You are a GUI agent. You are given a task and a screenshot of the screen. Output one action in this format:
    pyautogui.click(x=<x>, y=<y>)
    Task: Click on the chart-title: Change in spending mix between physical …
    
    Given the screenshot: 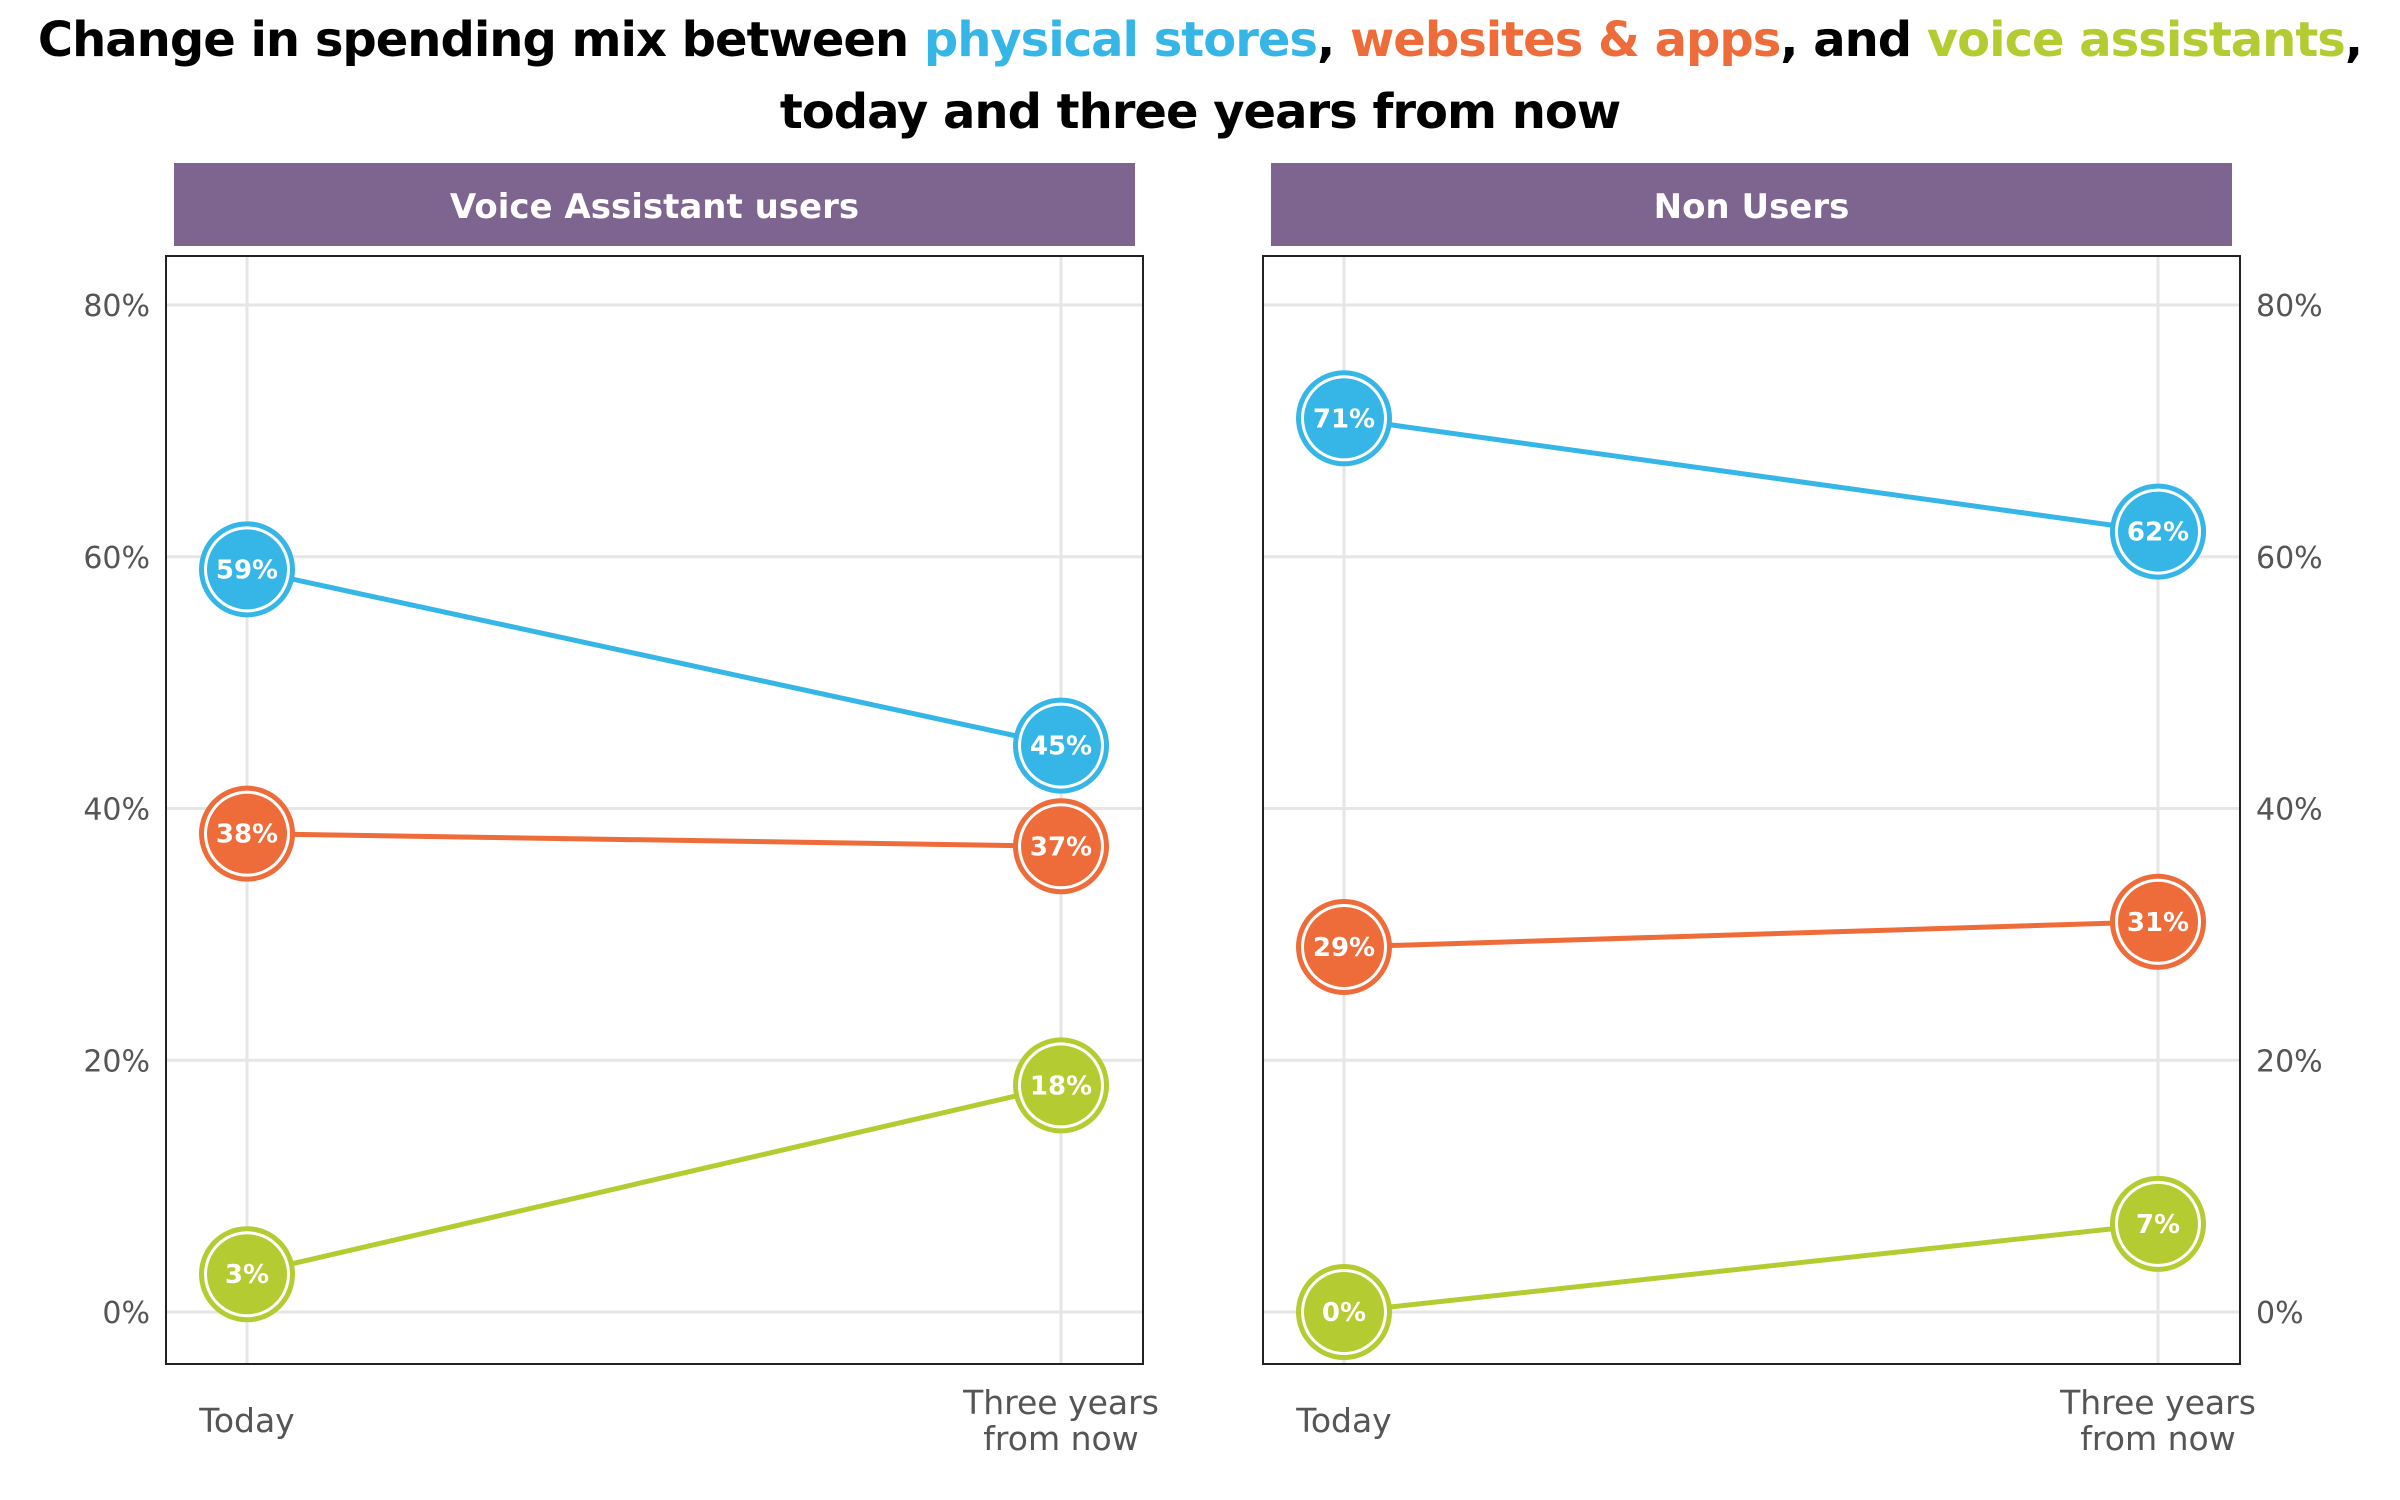 What is the action you would take?
    pyautogui.click(x=1200, y=76)
    